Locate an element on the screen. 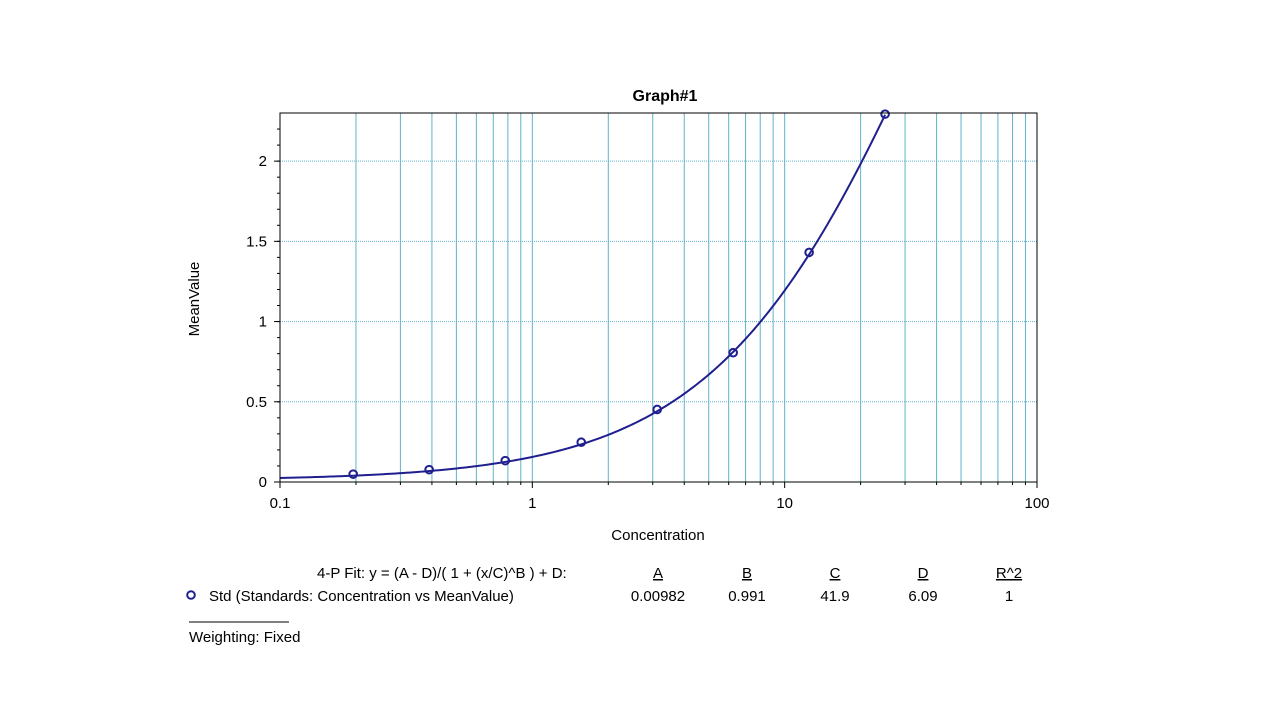  legend-marker-icon is located at coordinates (191, 595).